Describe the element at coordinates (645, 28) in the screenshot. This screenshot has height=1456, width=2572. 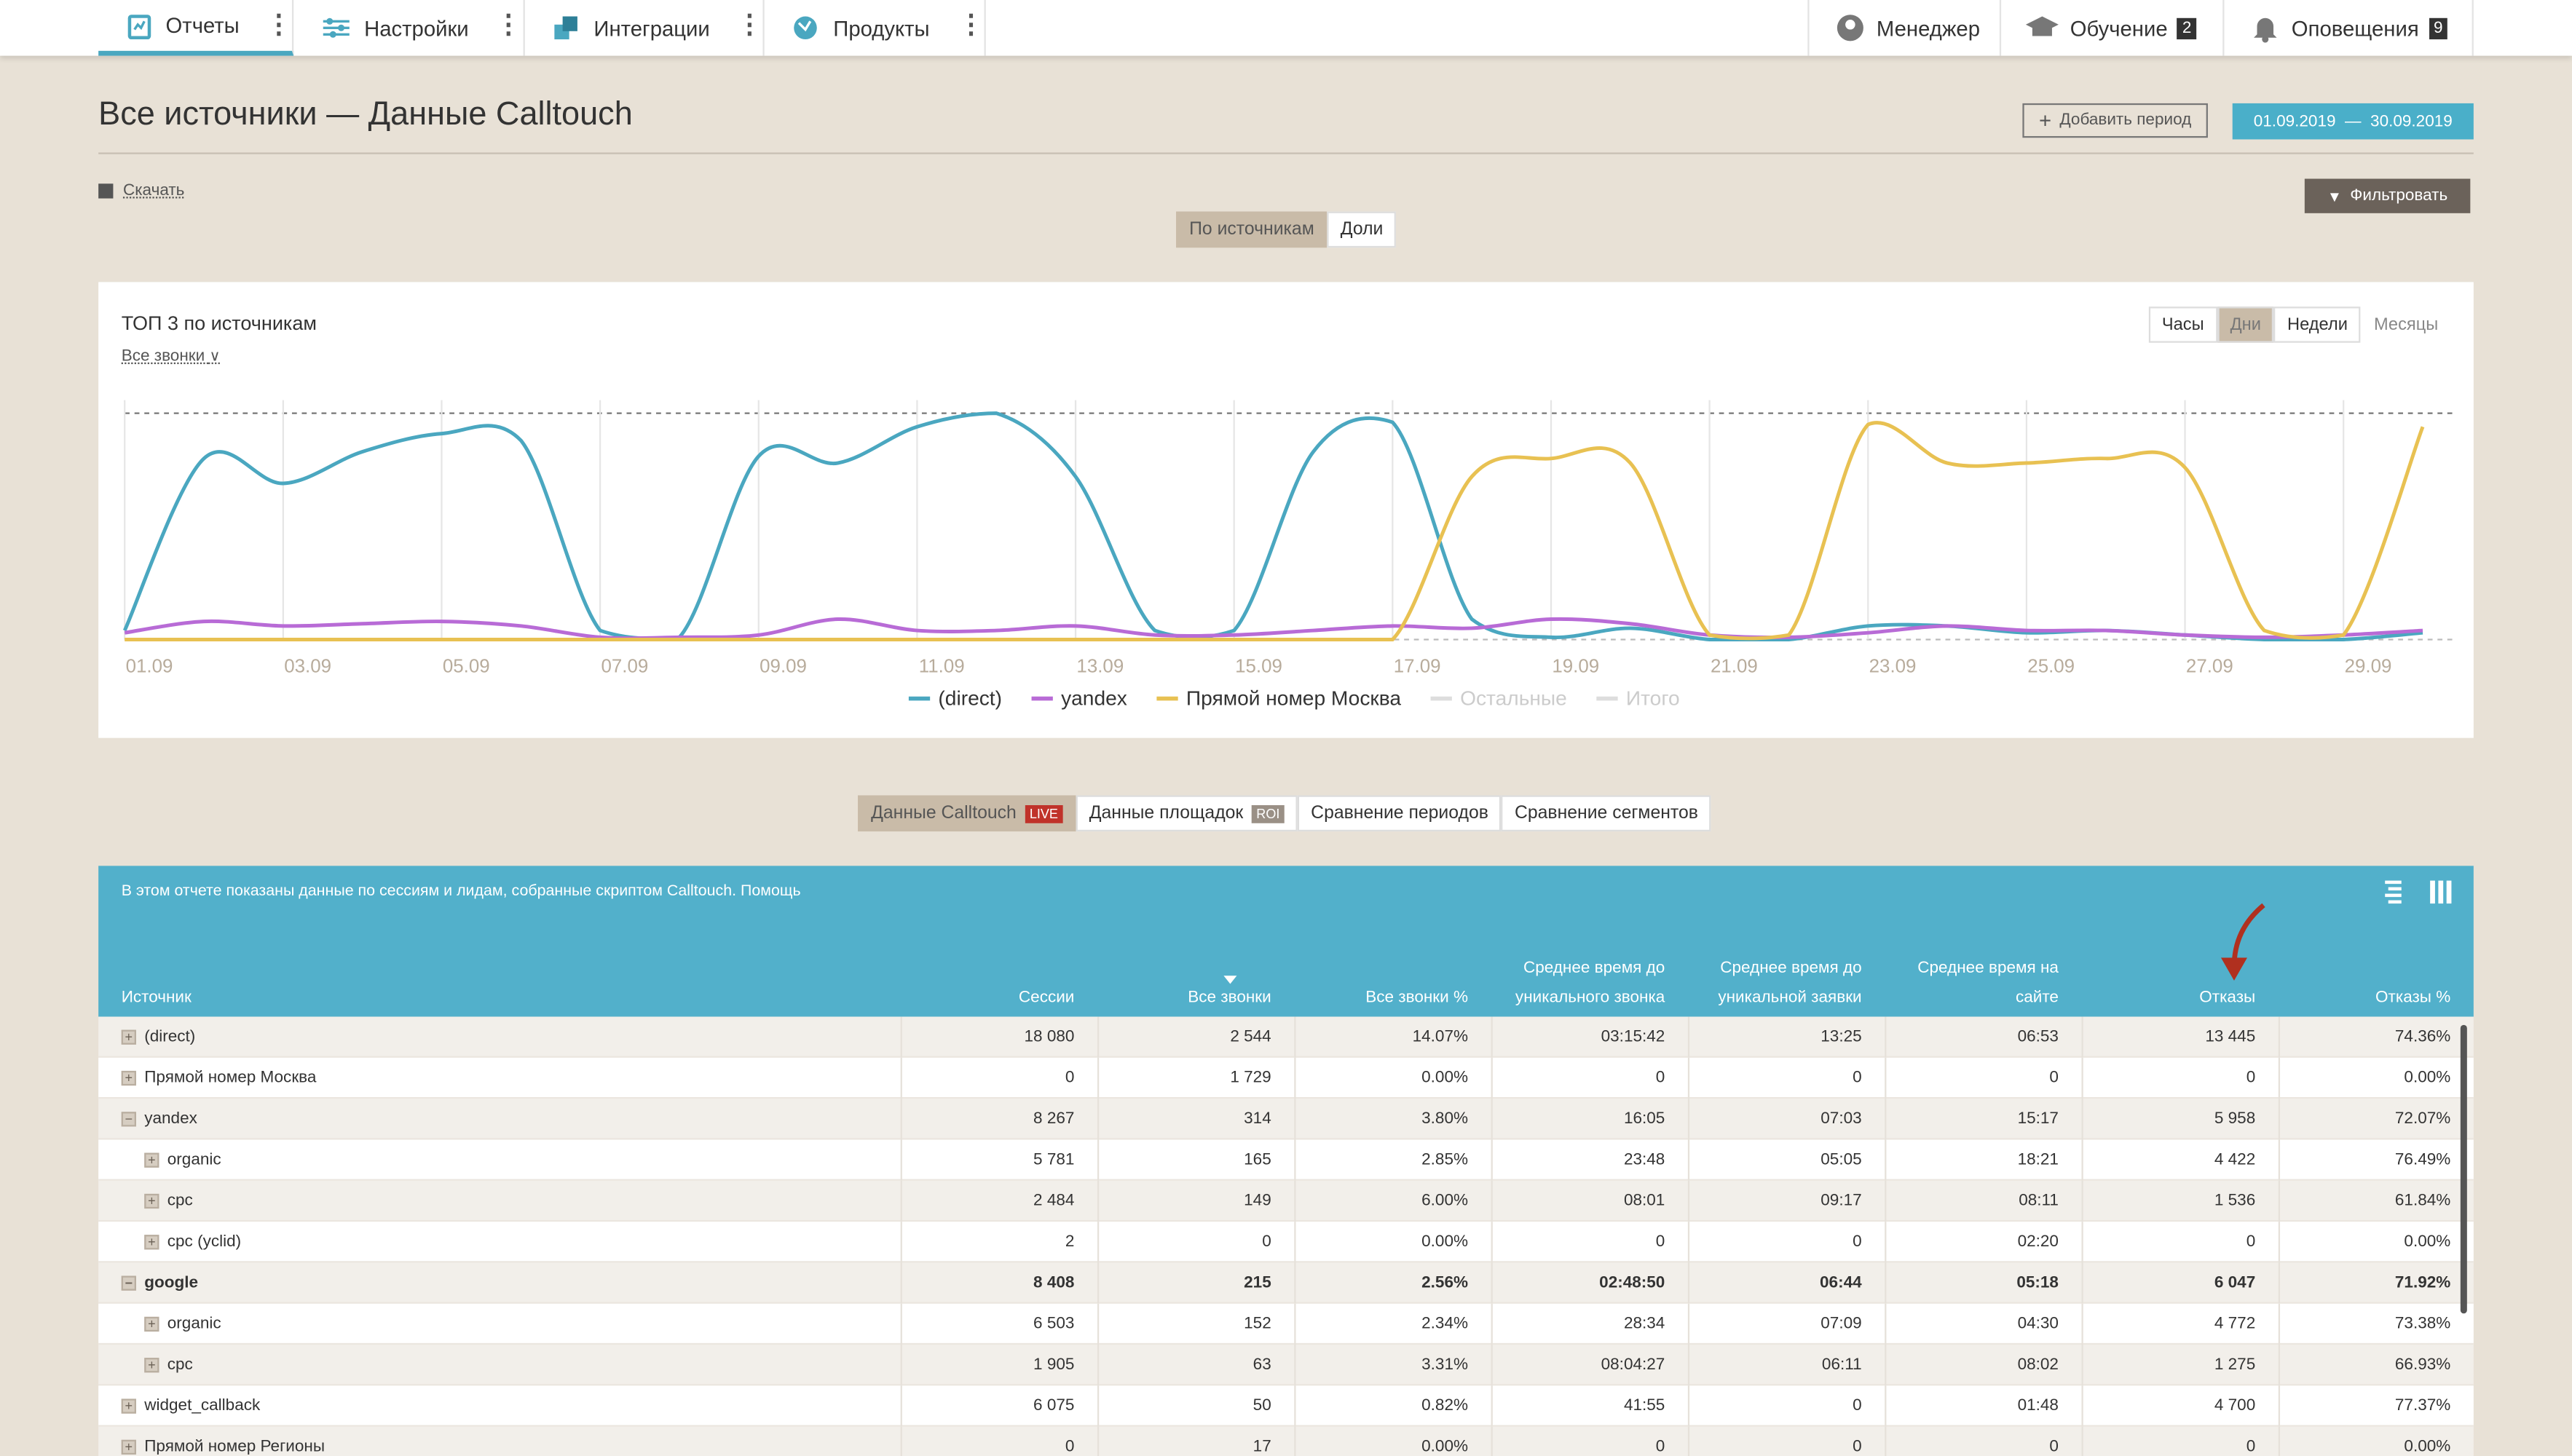
I see `nav-item: Интеграции` at that location.